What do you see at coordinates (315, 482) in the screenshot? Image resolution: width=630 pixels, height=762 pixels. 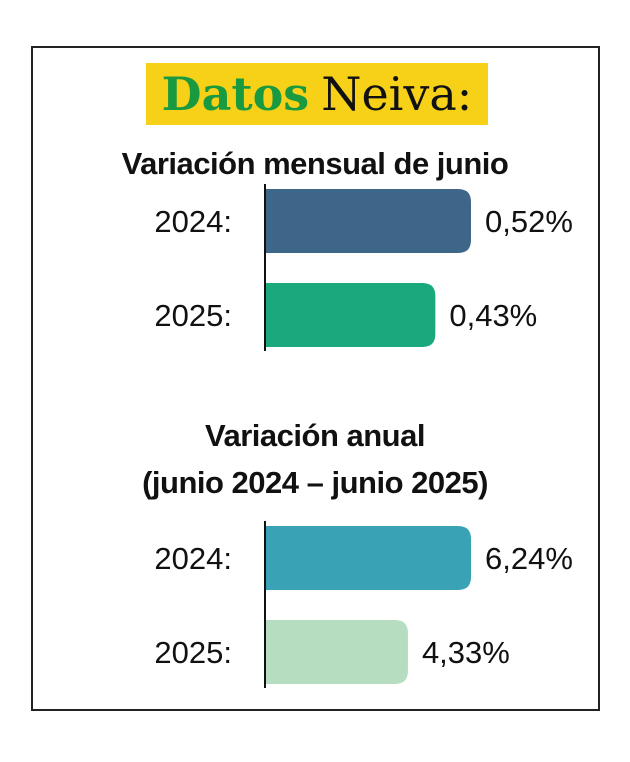 I see `chart-2-subtitle: (junio 2024 – junio 2025)` at bounding box center [315, 482].